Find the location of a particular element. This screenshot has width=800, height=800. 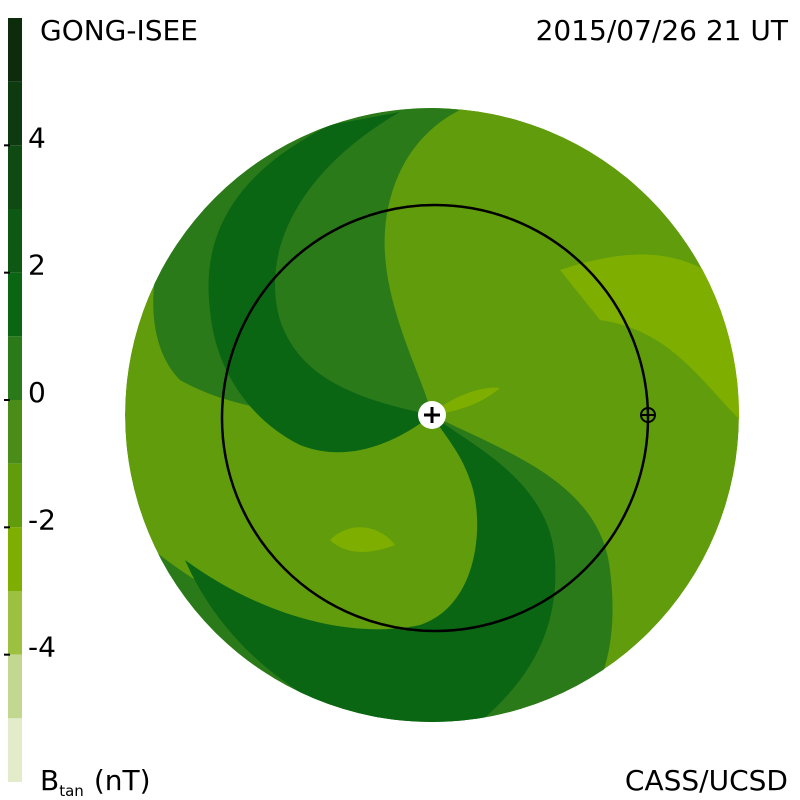

dark-region is located at coordinates (320, 282).